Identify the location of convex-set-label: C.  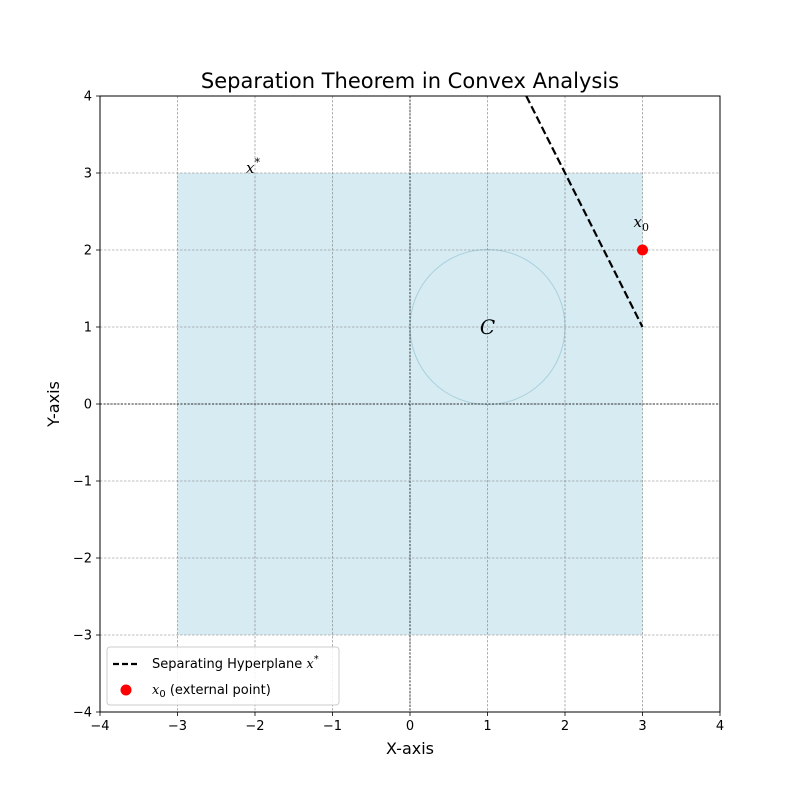
(487, 327).